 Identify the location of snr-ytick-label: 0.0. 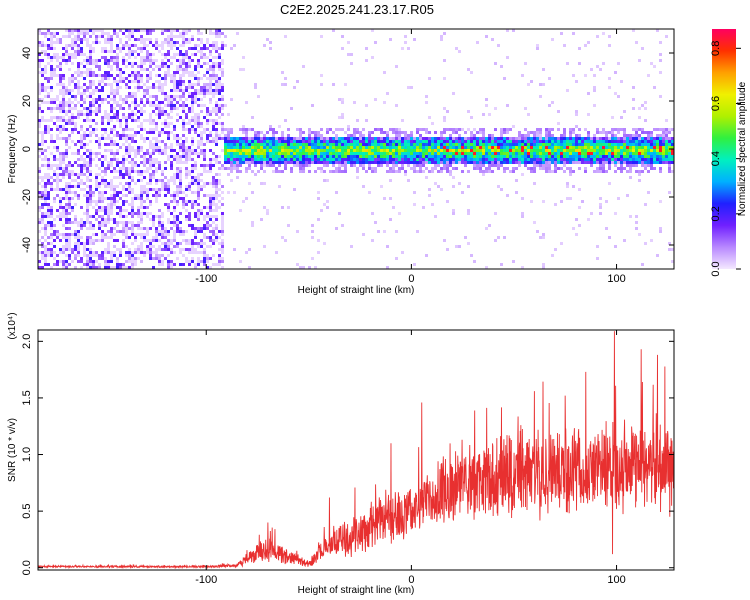
(27, 567).